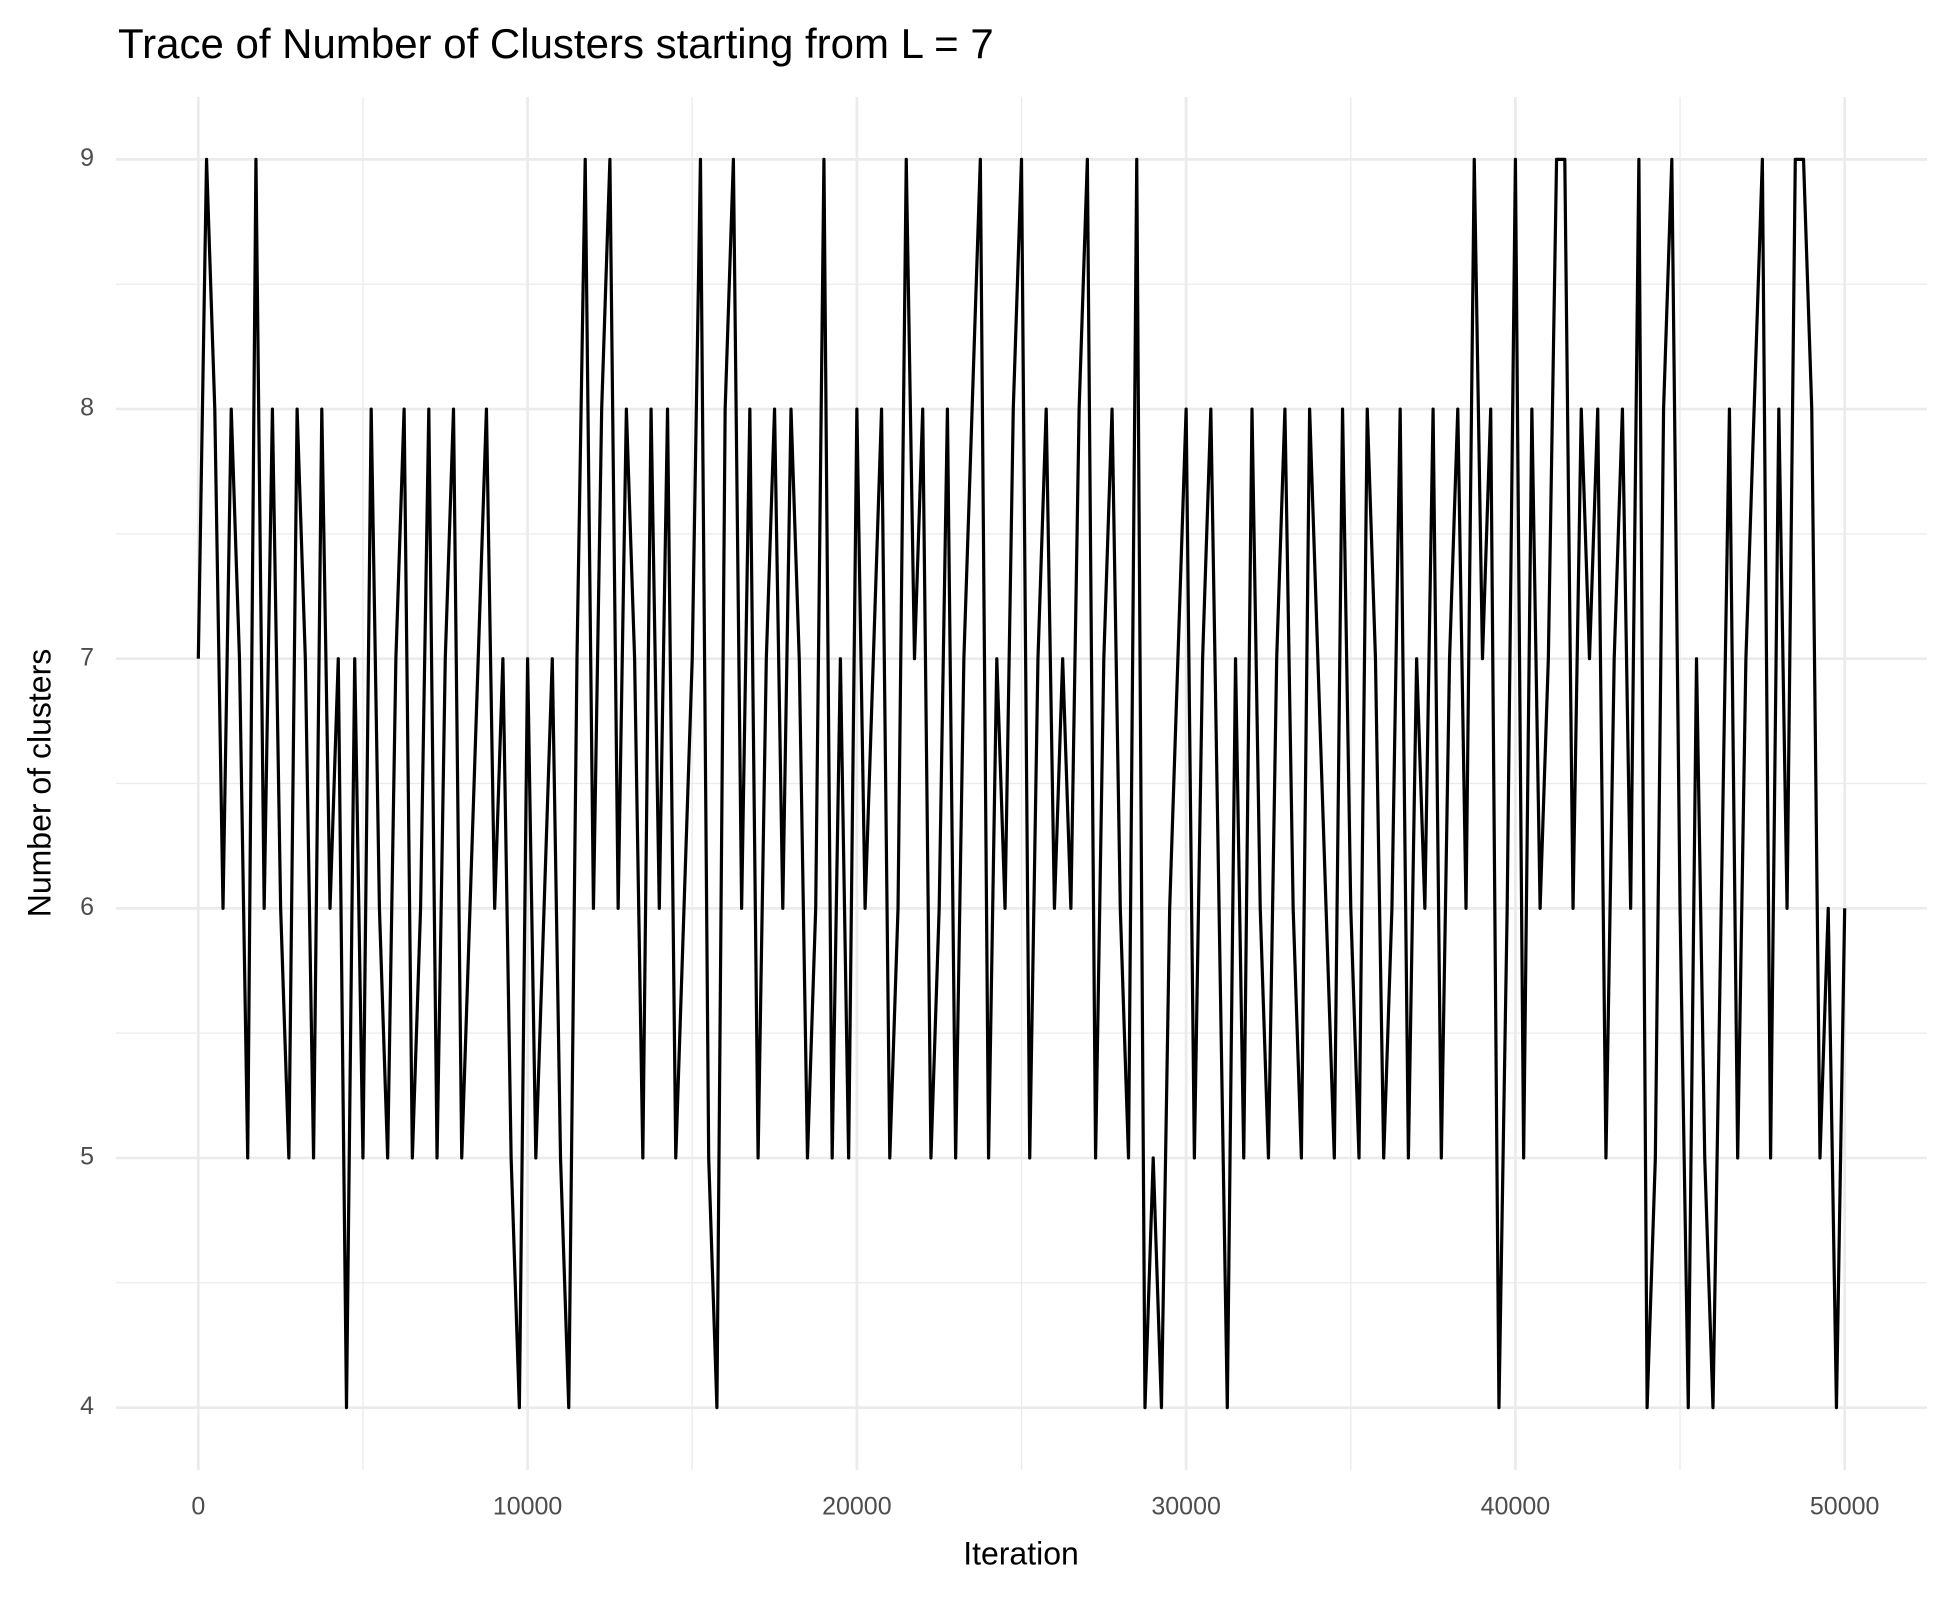 The height and width of the screenshot is (1600, 1949). I want to click on y-tick-label: 5, so click(87, 1157).